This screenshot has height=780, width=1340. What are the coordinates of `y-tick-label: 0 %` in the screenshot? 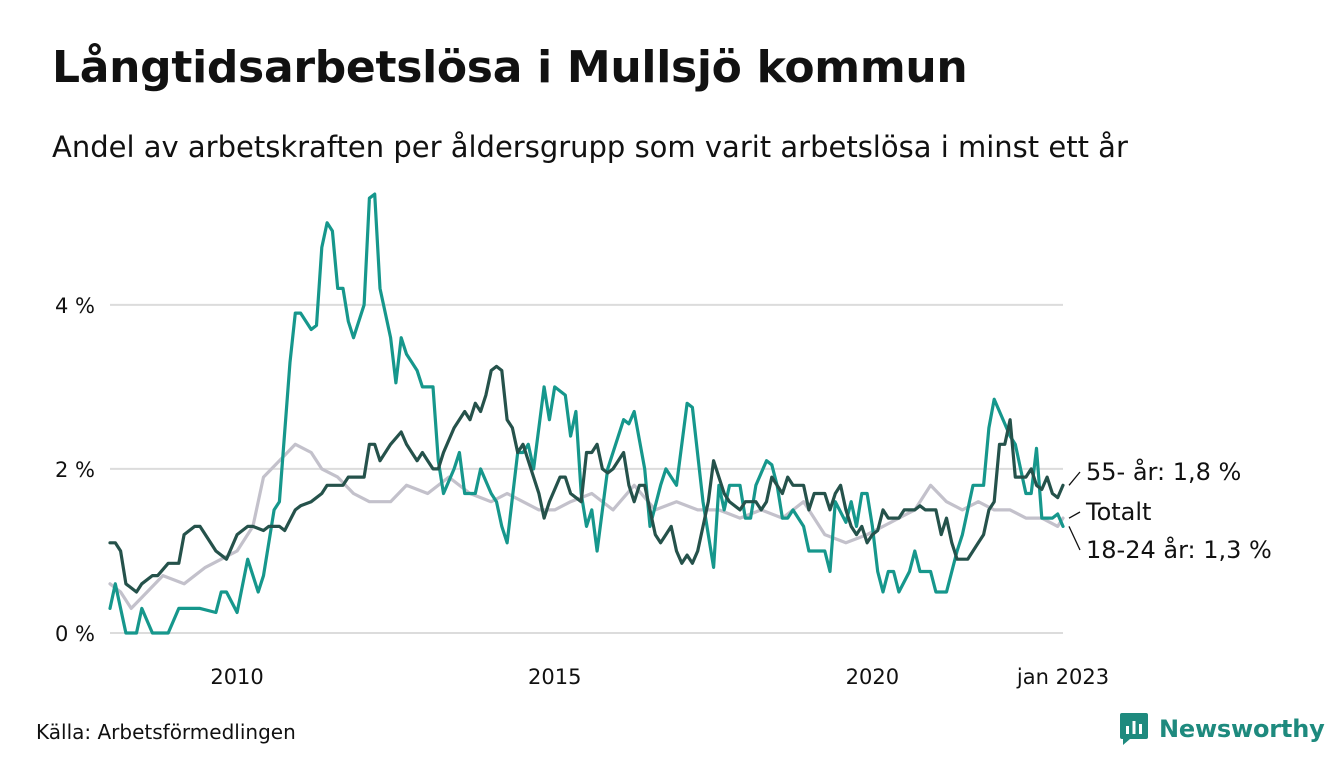 It's located at (75, 634).